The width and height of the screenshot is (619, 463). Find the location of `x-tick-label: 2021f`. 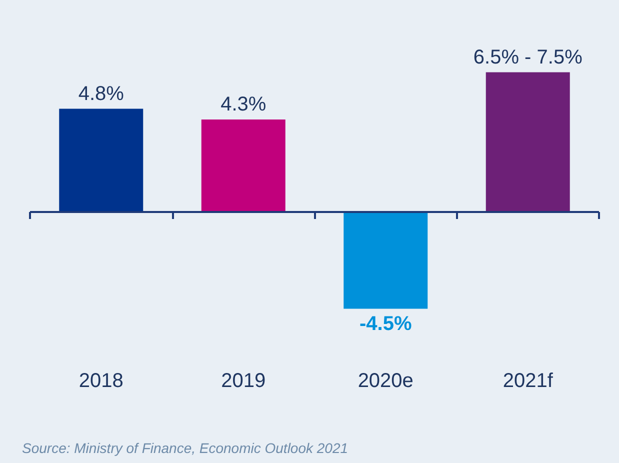

x-tick-label: 2021f is located at coordinates (528, 381).